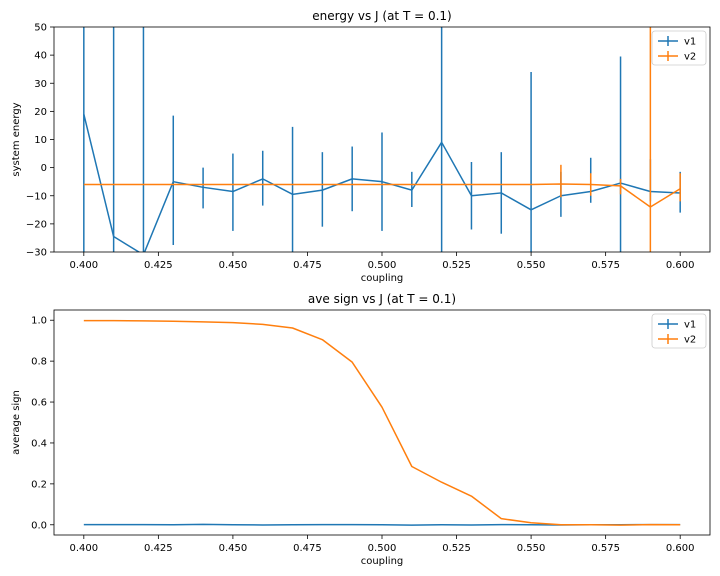 Image resolution: width=720 pixels, height=576 pixels. Describe the element at coordinates (44, 168) in the screenshot. I see `y-tick-label: 0` at that location.